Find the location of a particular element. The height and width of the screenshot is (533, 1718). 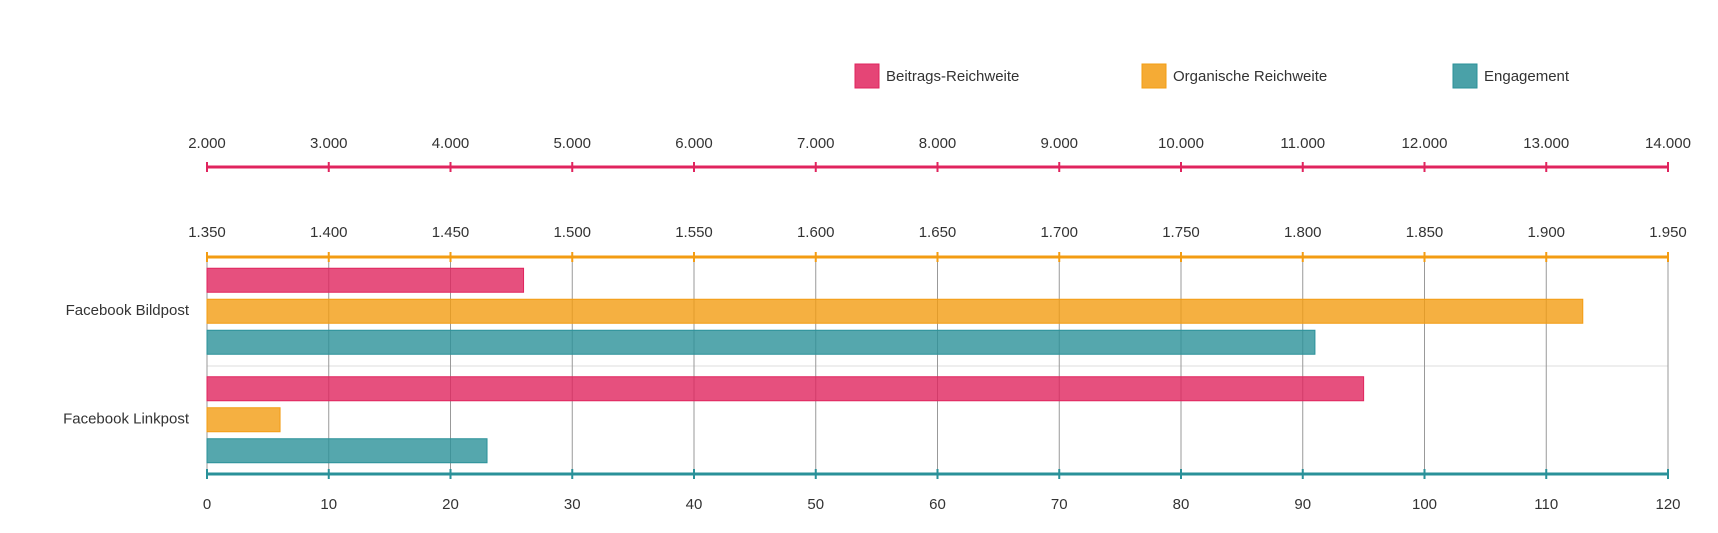

x-tick-label: 6.000 is located at coordinates (694, 143).